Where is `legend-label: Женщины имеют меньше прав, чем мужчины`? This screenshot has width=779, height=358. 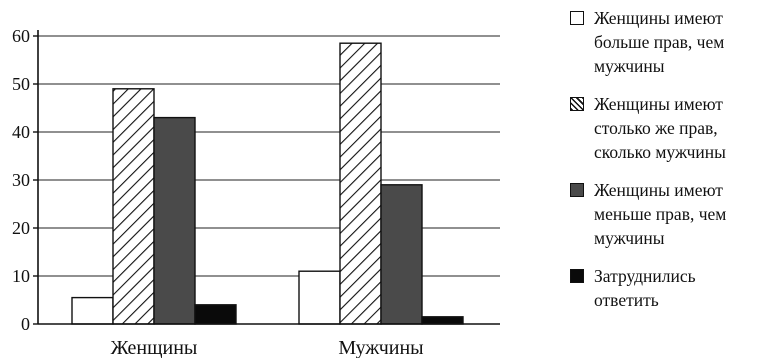 legend-label: Женщины имеют меньше прав, чем мужчины is located at coordinates (660, 214).